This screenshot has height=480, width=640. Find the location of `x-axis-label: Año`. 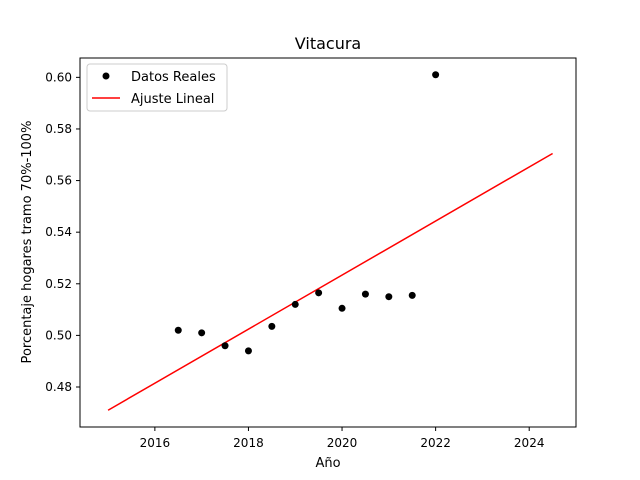

x-axis-label: Año is located at coordinates (327, 463).